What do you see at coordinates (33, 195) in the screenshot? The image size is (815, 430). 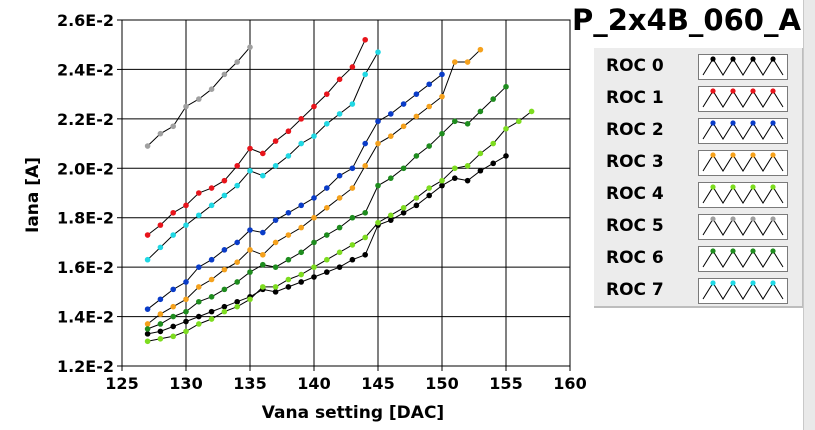 I see `y-axis-label: Iana [A]` at bounding box center [33, 195].